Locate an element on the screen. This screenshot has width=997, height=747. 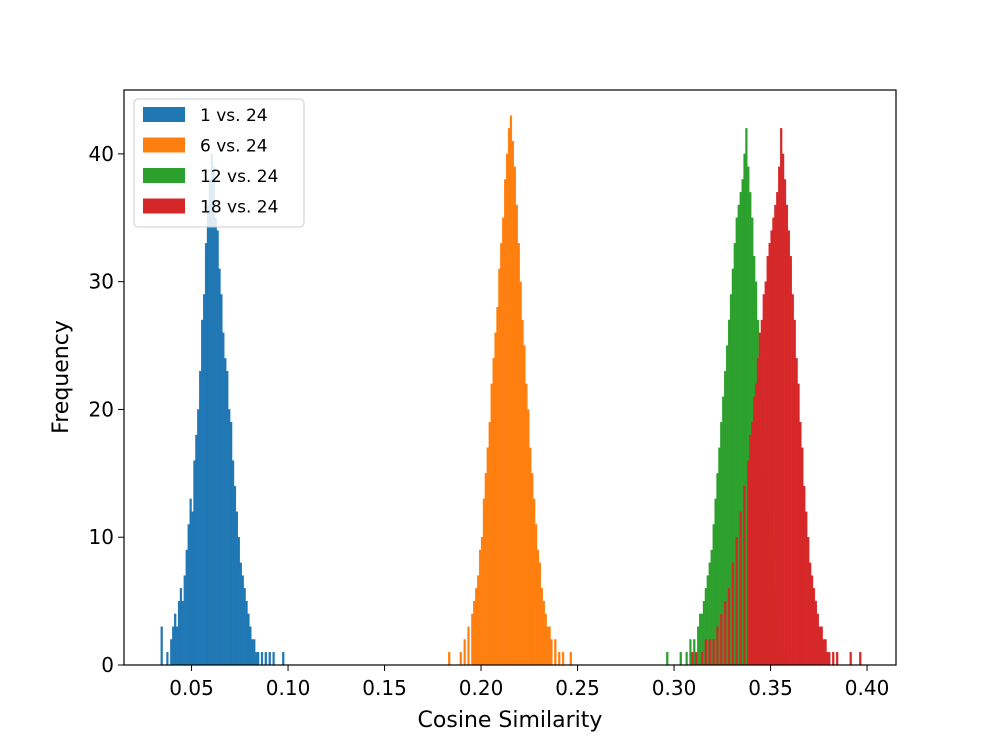
y-axis-label: Frequency is located at coordinates (61, 377).